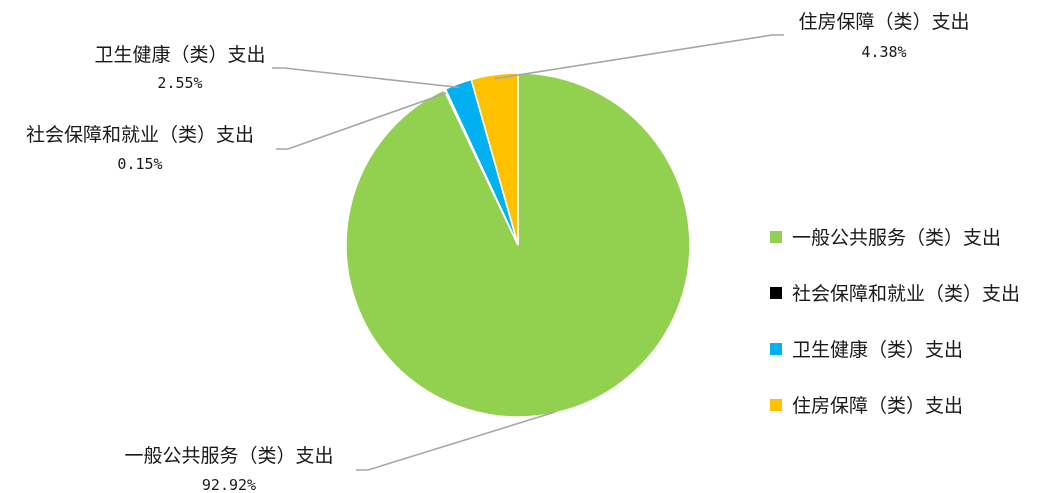 This screenshot has height=493, width=1050. What do you see at coordinates (877, 350) in the screenshot?
I see `legend-label-health: 卫生健康（类）支出` at bounding box center [877, 350].